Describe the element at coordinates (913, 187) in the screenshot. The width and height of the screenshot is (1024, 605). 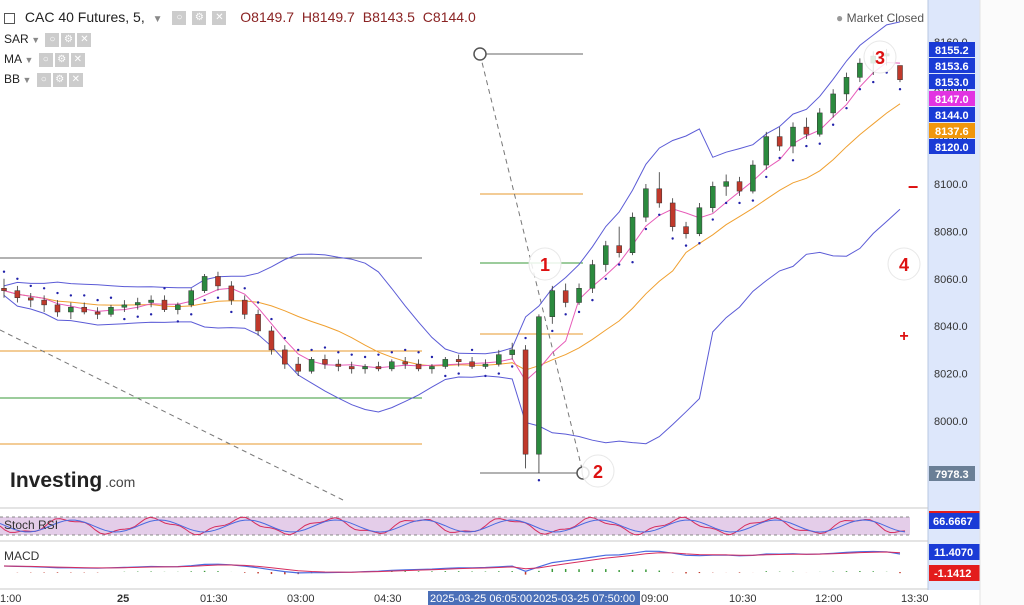
I see `zoom-out-icon: −` at that location.